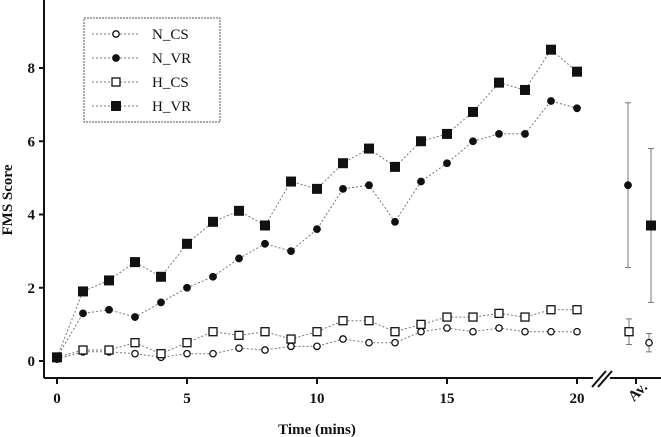 The height and width of the screenshot is (437, 661). I want to click on legend-marker-N_VR, so click(116, 58).